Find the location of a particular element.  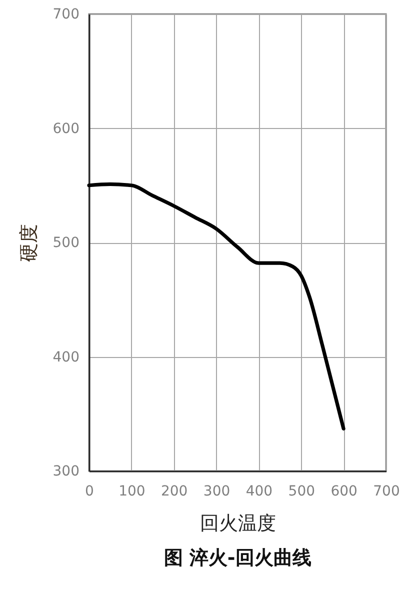

y-tick-label: 300 is located at coordinates (66, 472).